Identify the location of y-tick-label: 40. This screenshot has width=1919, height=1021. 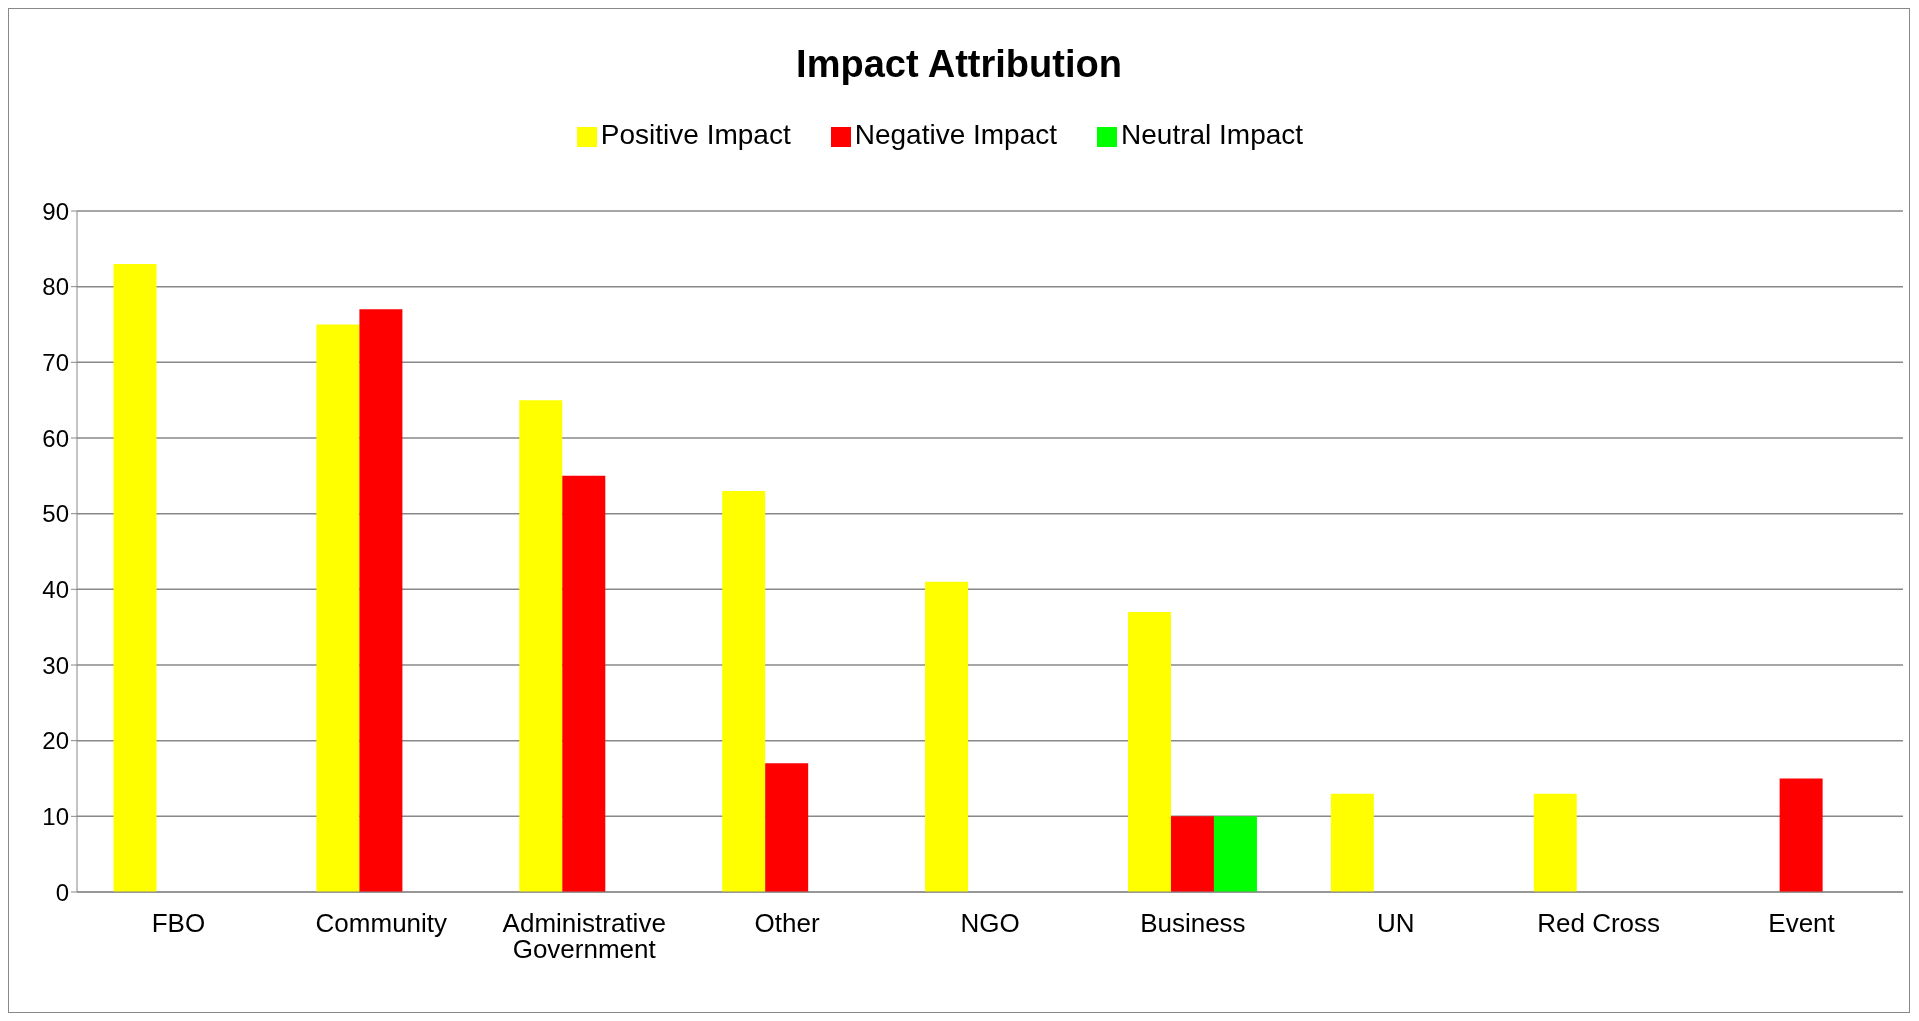
(55, 589).